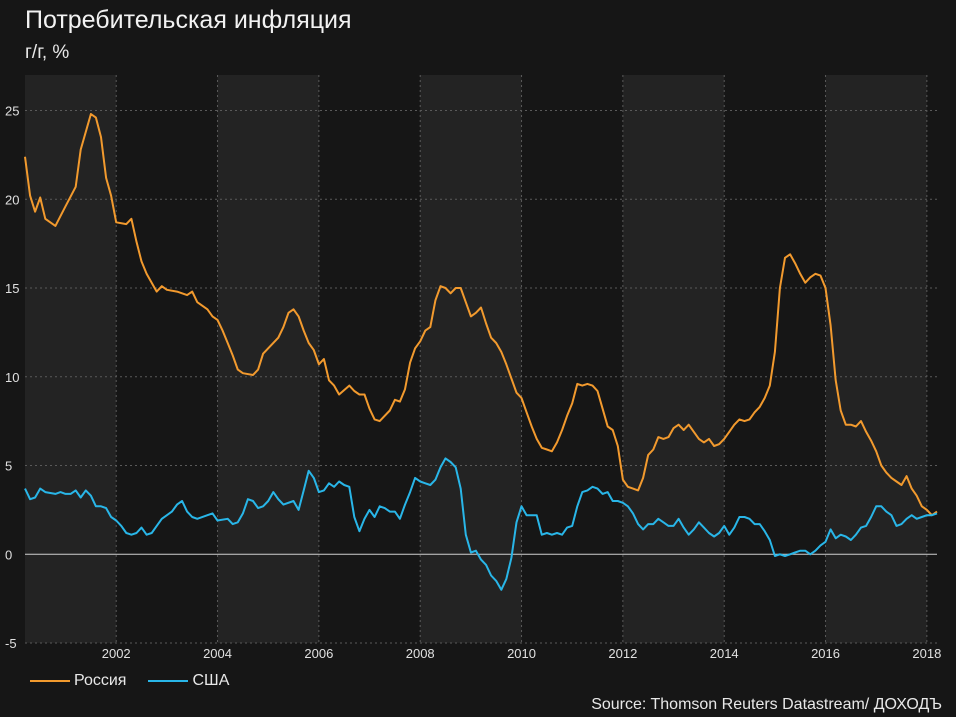 Image resolution: width=956 pixels, height=717 pixels. I want to click on legend-label-russia: Россия, so click(100, 680).